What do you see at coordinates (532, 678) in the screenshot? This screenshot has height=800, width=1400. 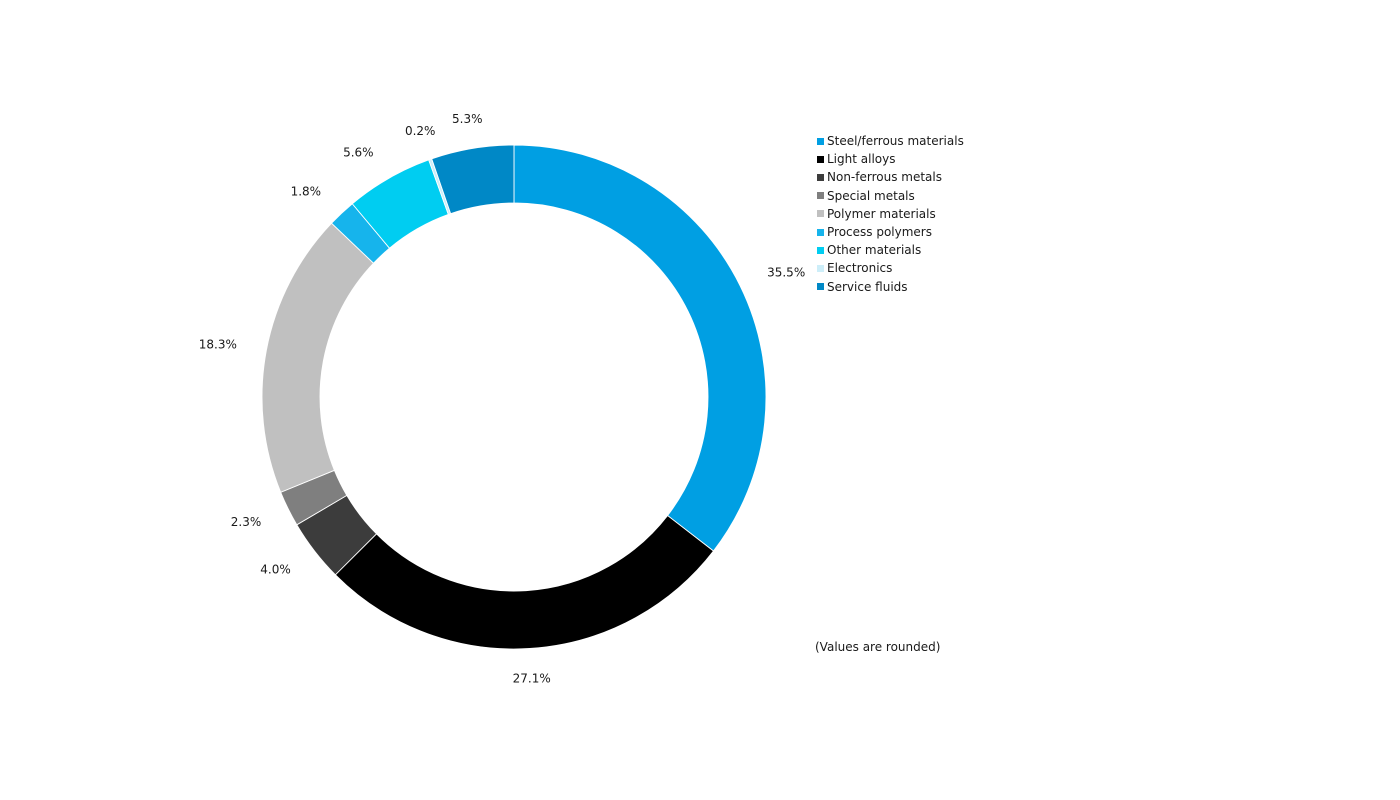 I see `value-label-light-alloys: 27.1%` at bounding box center [532, 678].